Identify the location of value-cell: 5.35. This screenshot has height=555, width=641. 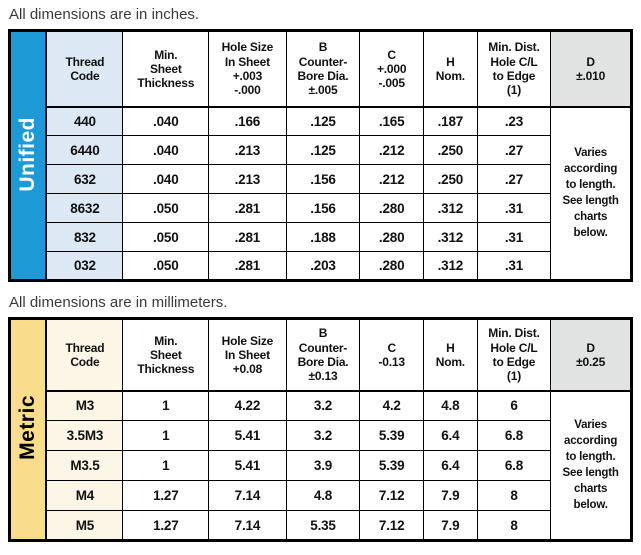
(323, 525).